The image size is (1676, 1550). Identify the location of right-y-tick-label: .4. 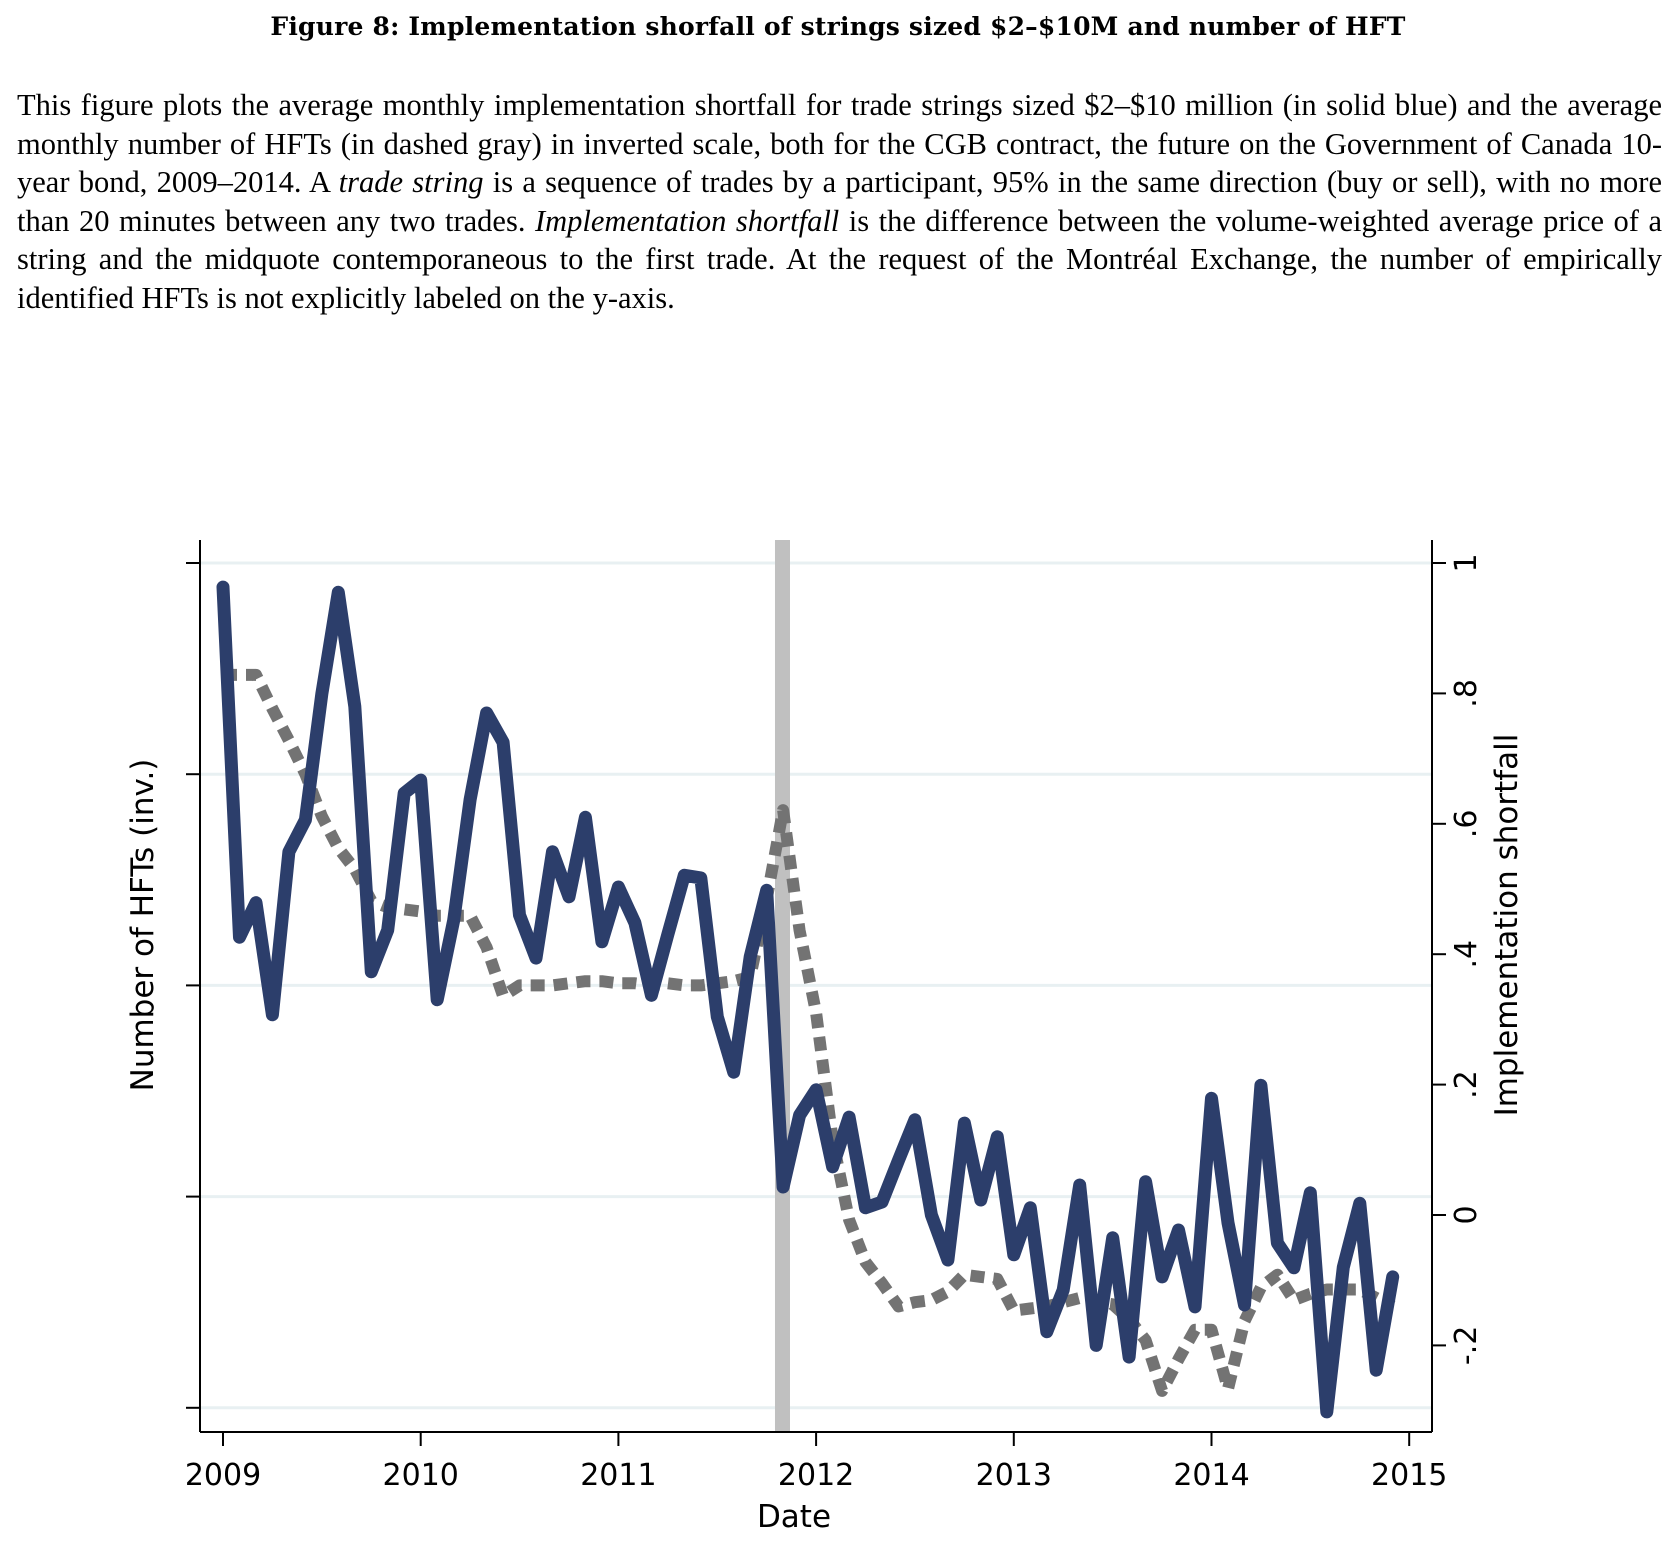
(1466, 954).